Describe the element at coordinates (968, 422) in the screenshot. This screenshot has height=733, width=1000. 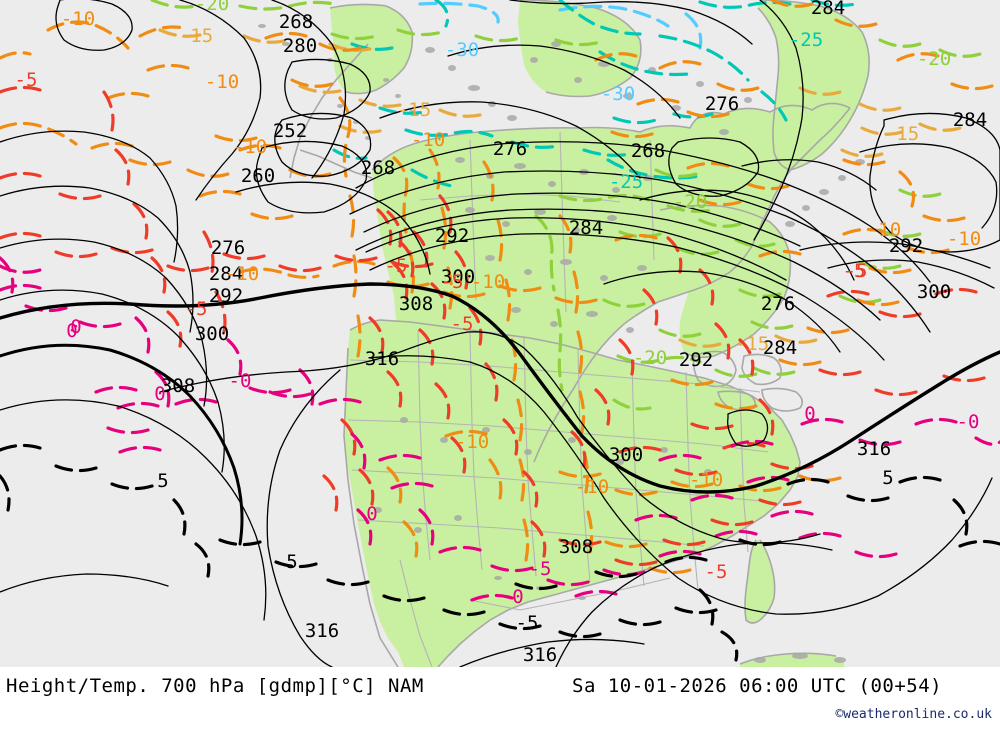
I see `temperature-label: -0` at that location.